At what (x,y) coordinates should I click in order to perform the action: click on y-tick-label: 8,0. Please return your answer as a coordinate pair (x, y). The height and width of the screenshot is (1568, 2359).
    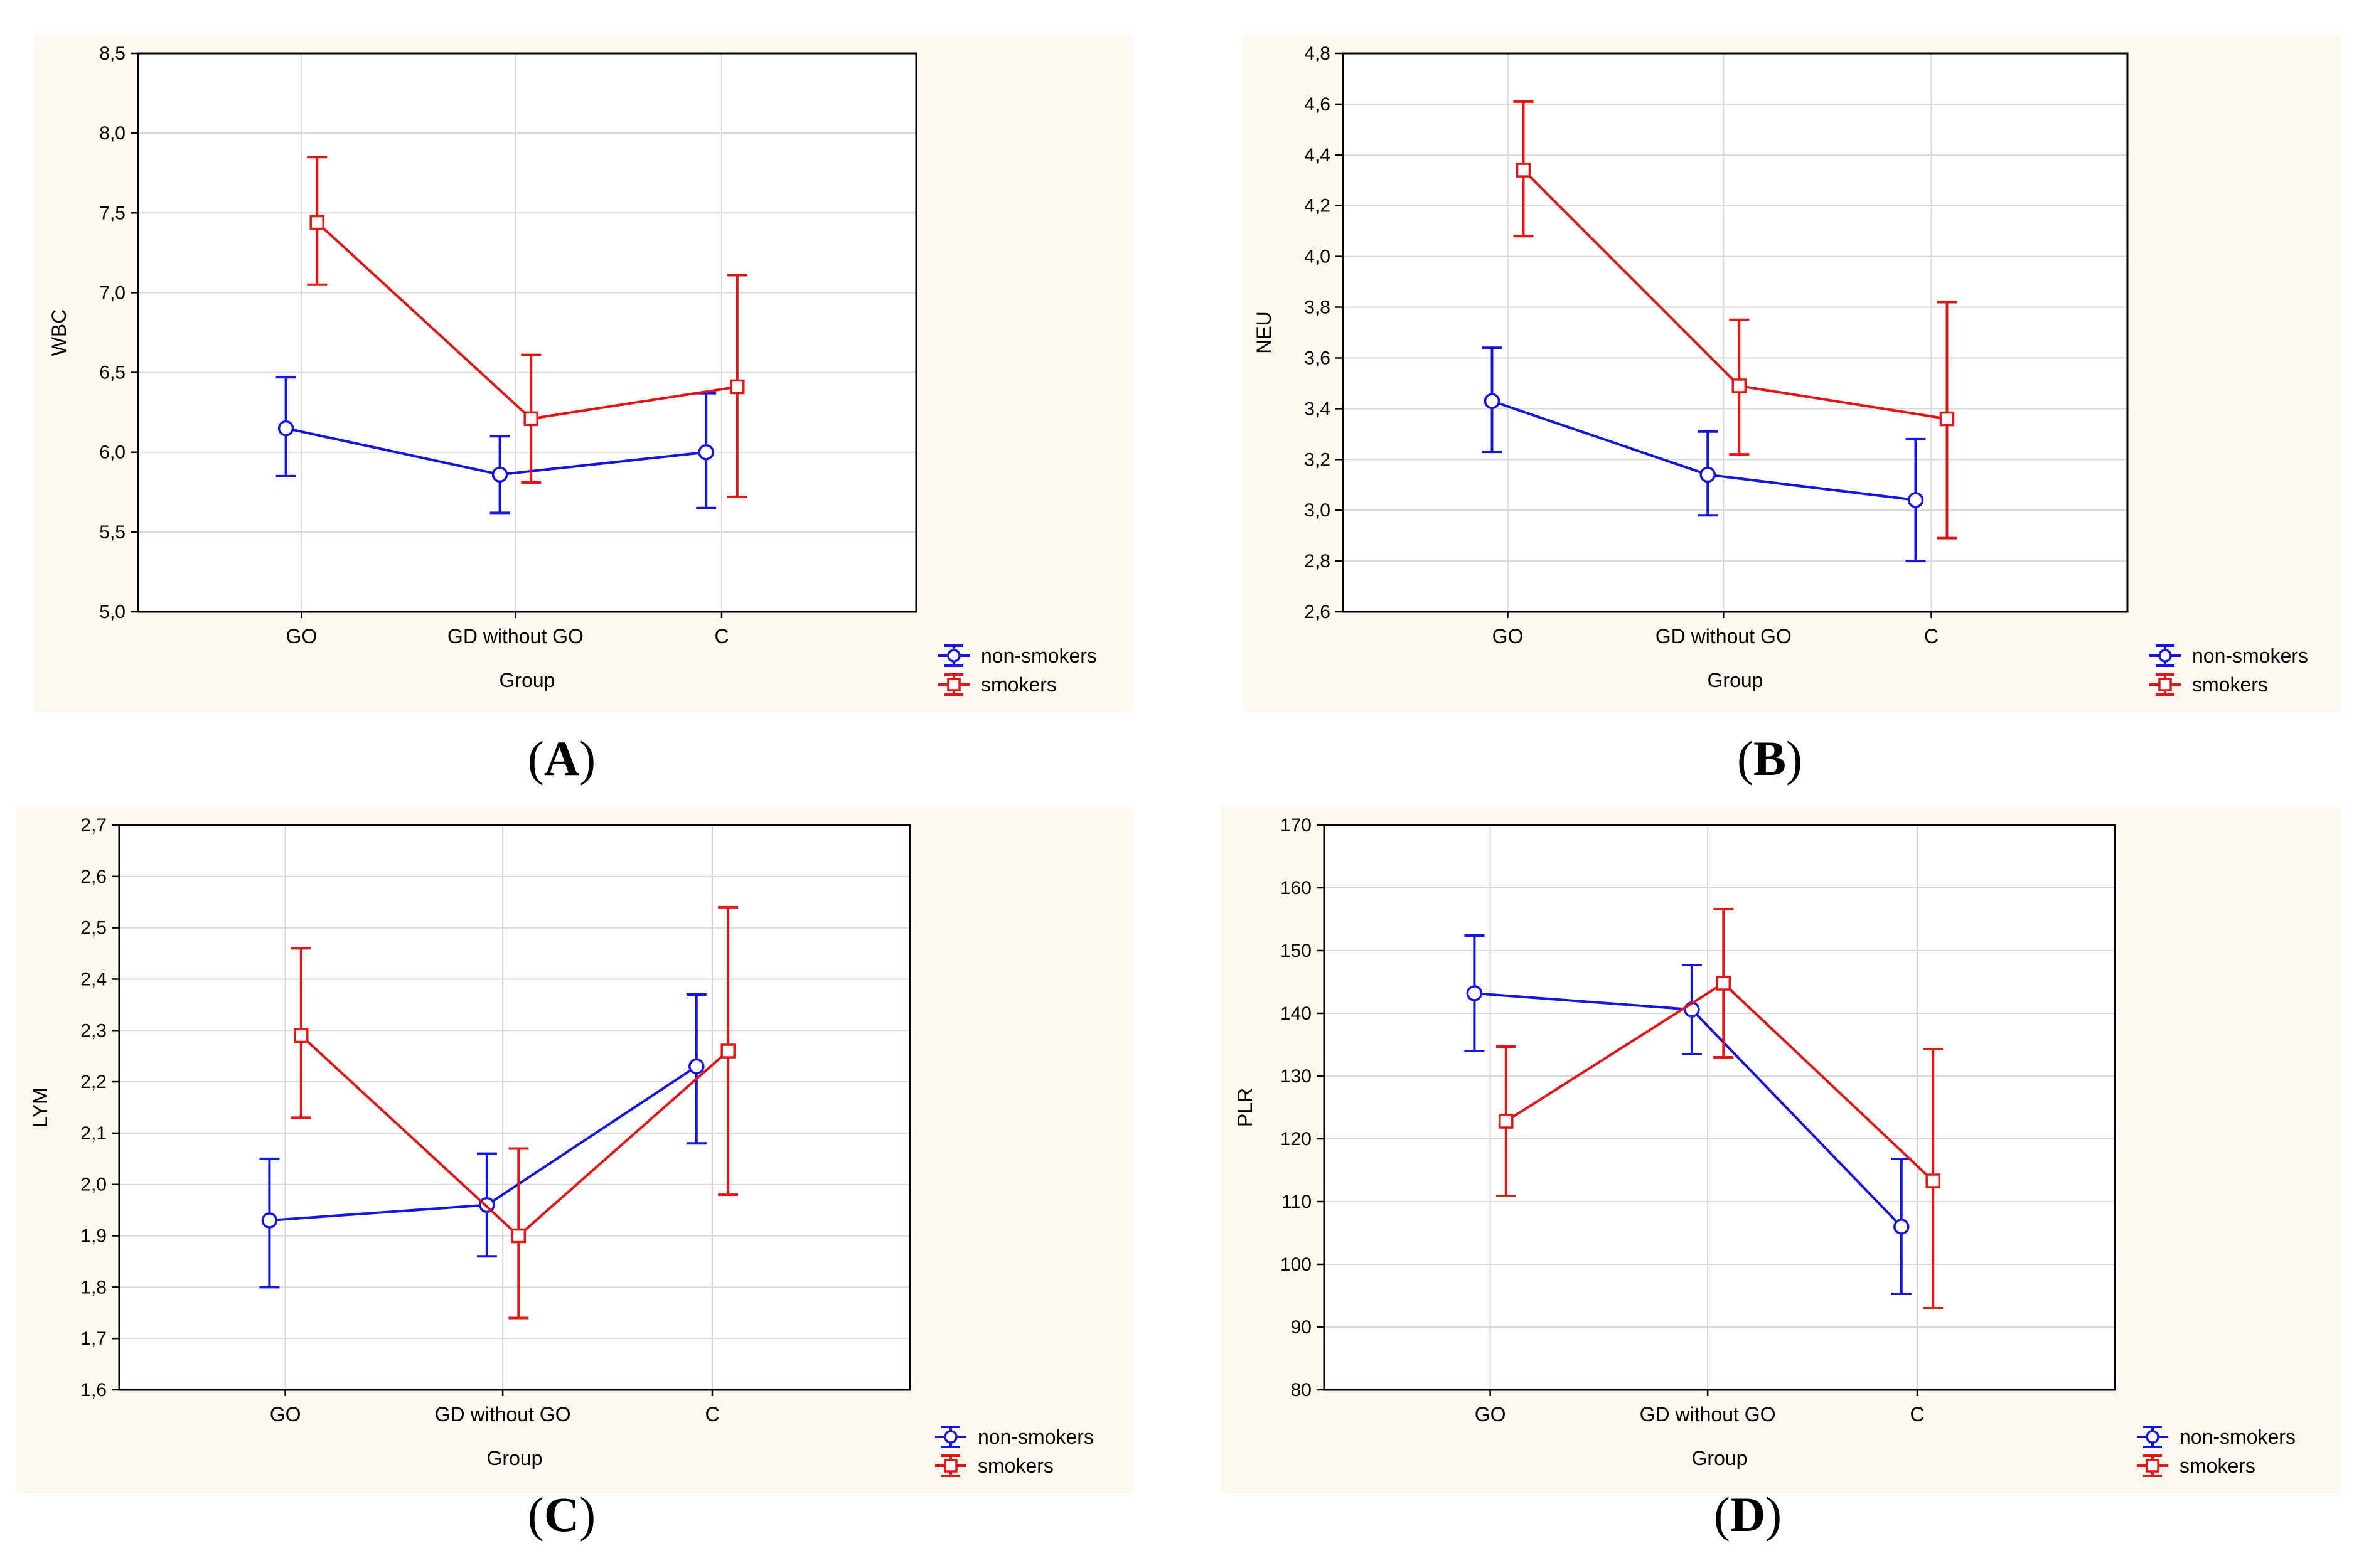
    Looking at the image, I should click on (112, 133).